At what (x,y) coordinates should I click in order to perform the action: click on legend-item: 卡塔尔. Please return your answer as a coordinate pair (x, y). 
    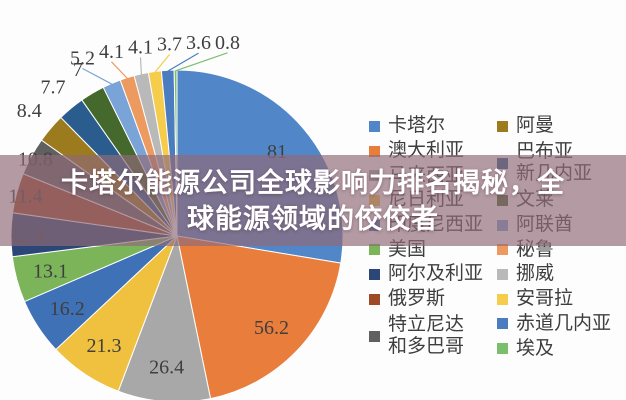
    Looking at the image, I should click on (433, 126).